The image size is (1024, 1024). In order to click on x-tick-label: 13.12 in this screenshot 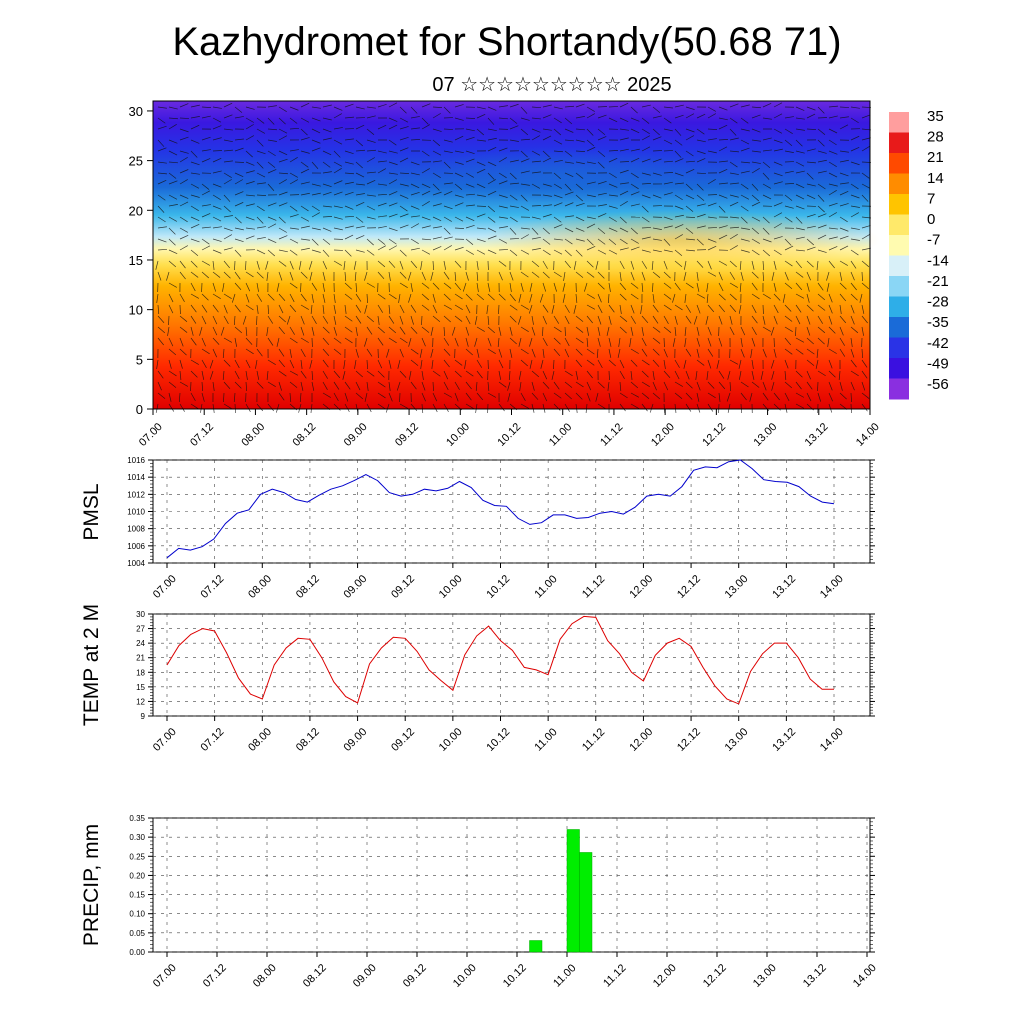, I will do `click(815, 976)`.